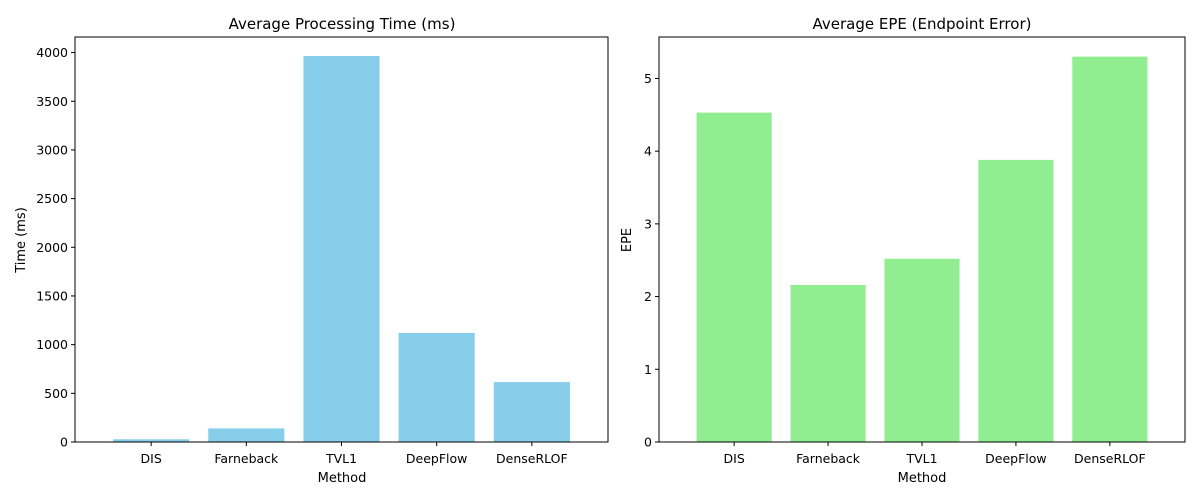 The image size is (1200, 500). What do you see at coordinates (648, 151) in the screenshot?
I see `y-tick-label: 4` at bounding box center [648, 151].